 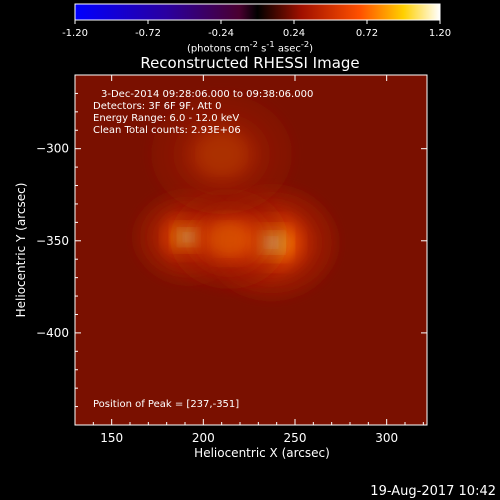 What do you see at coordinates (249, 63) in the screenshot?
I see `chart-title: Reconstructed RHESSI Image` at bounding box center [249, 63].